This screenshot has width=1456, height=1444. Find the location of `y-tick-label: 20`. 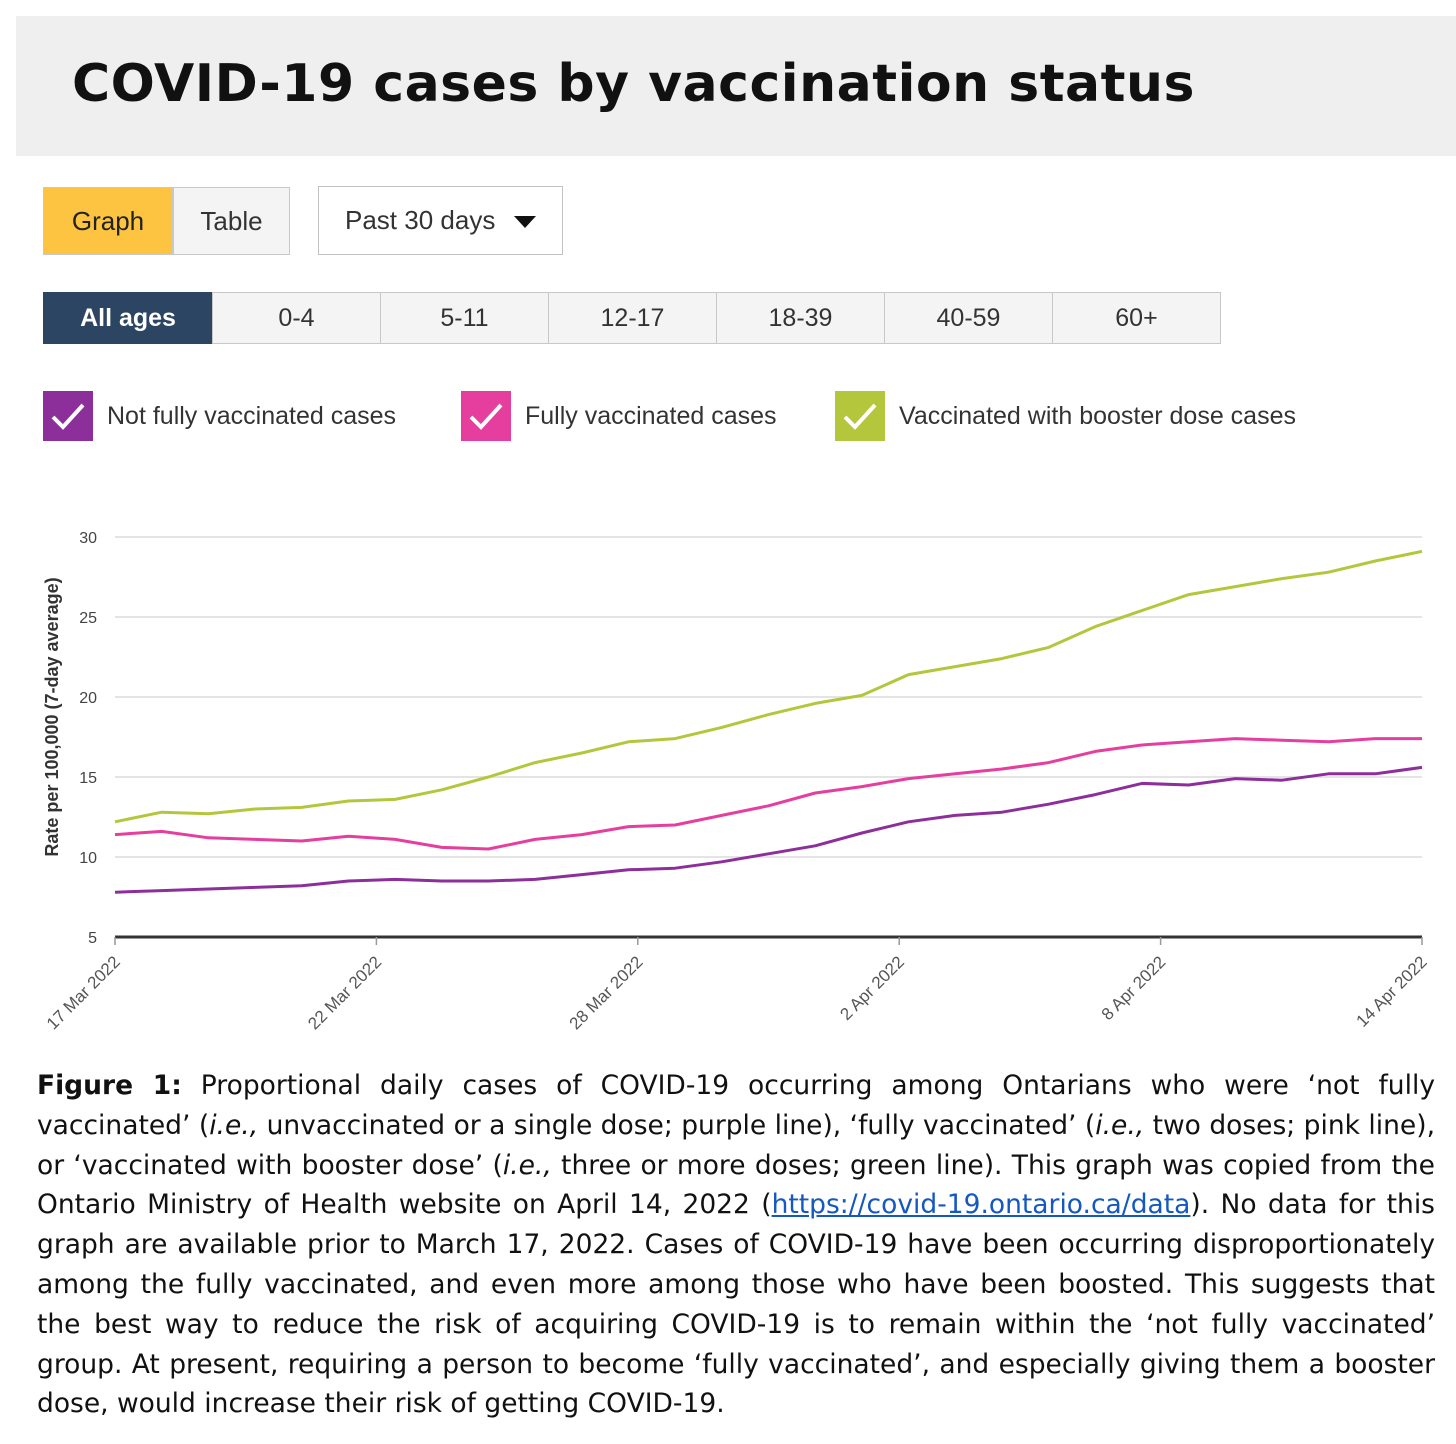

y-tick-label: 20 is located at coordinates (88, 698).